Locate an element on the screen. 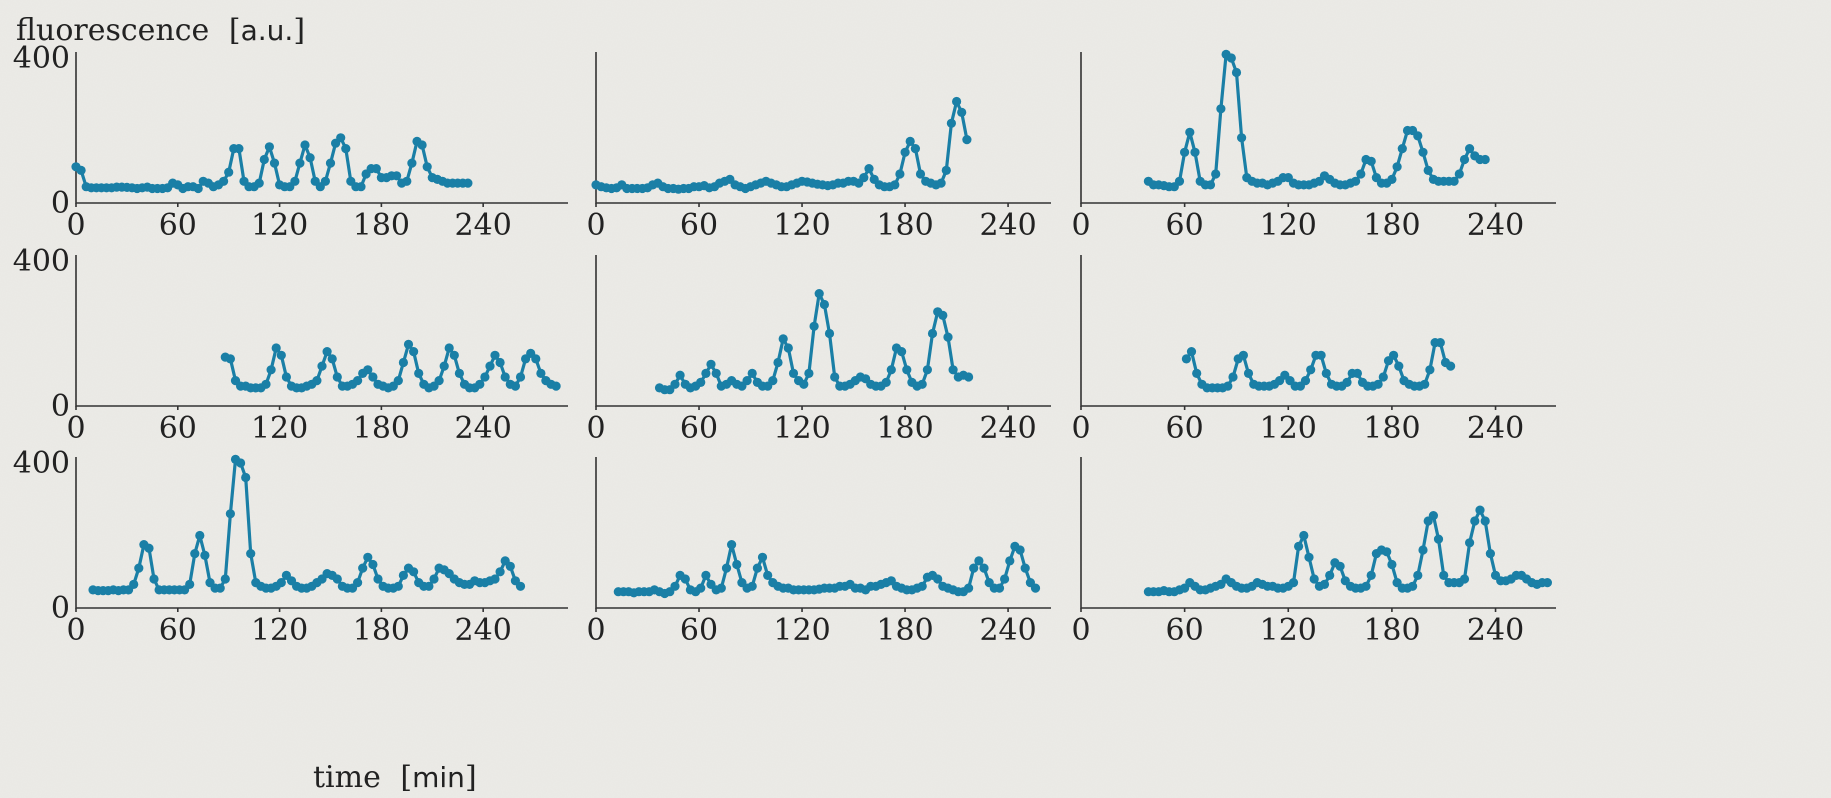 The image size is (1831, 798). panel-row2-col1: 0 60 120 180 240 0 400 is located at coordinates (290, 345).